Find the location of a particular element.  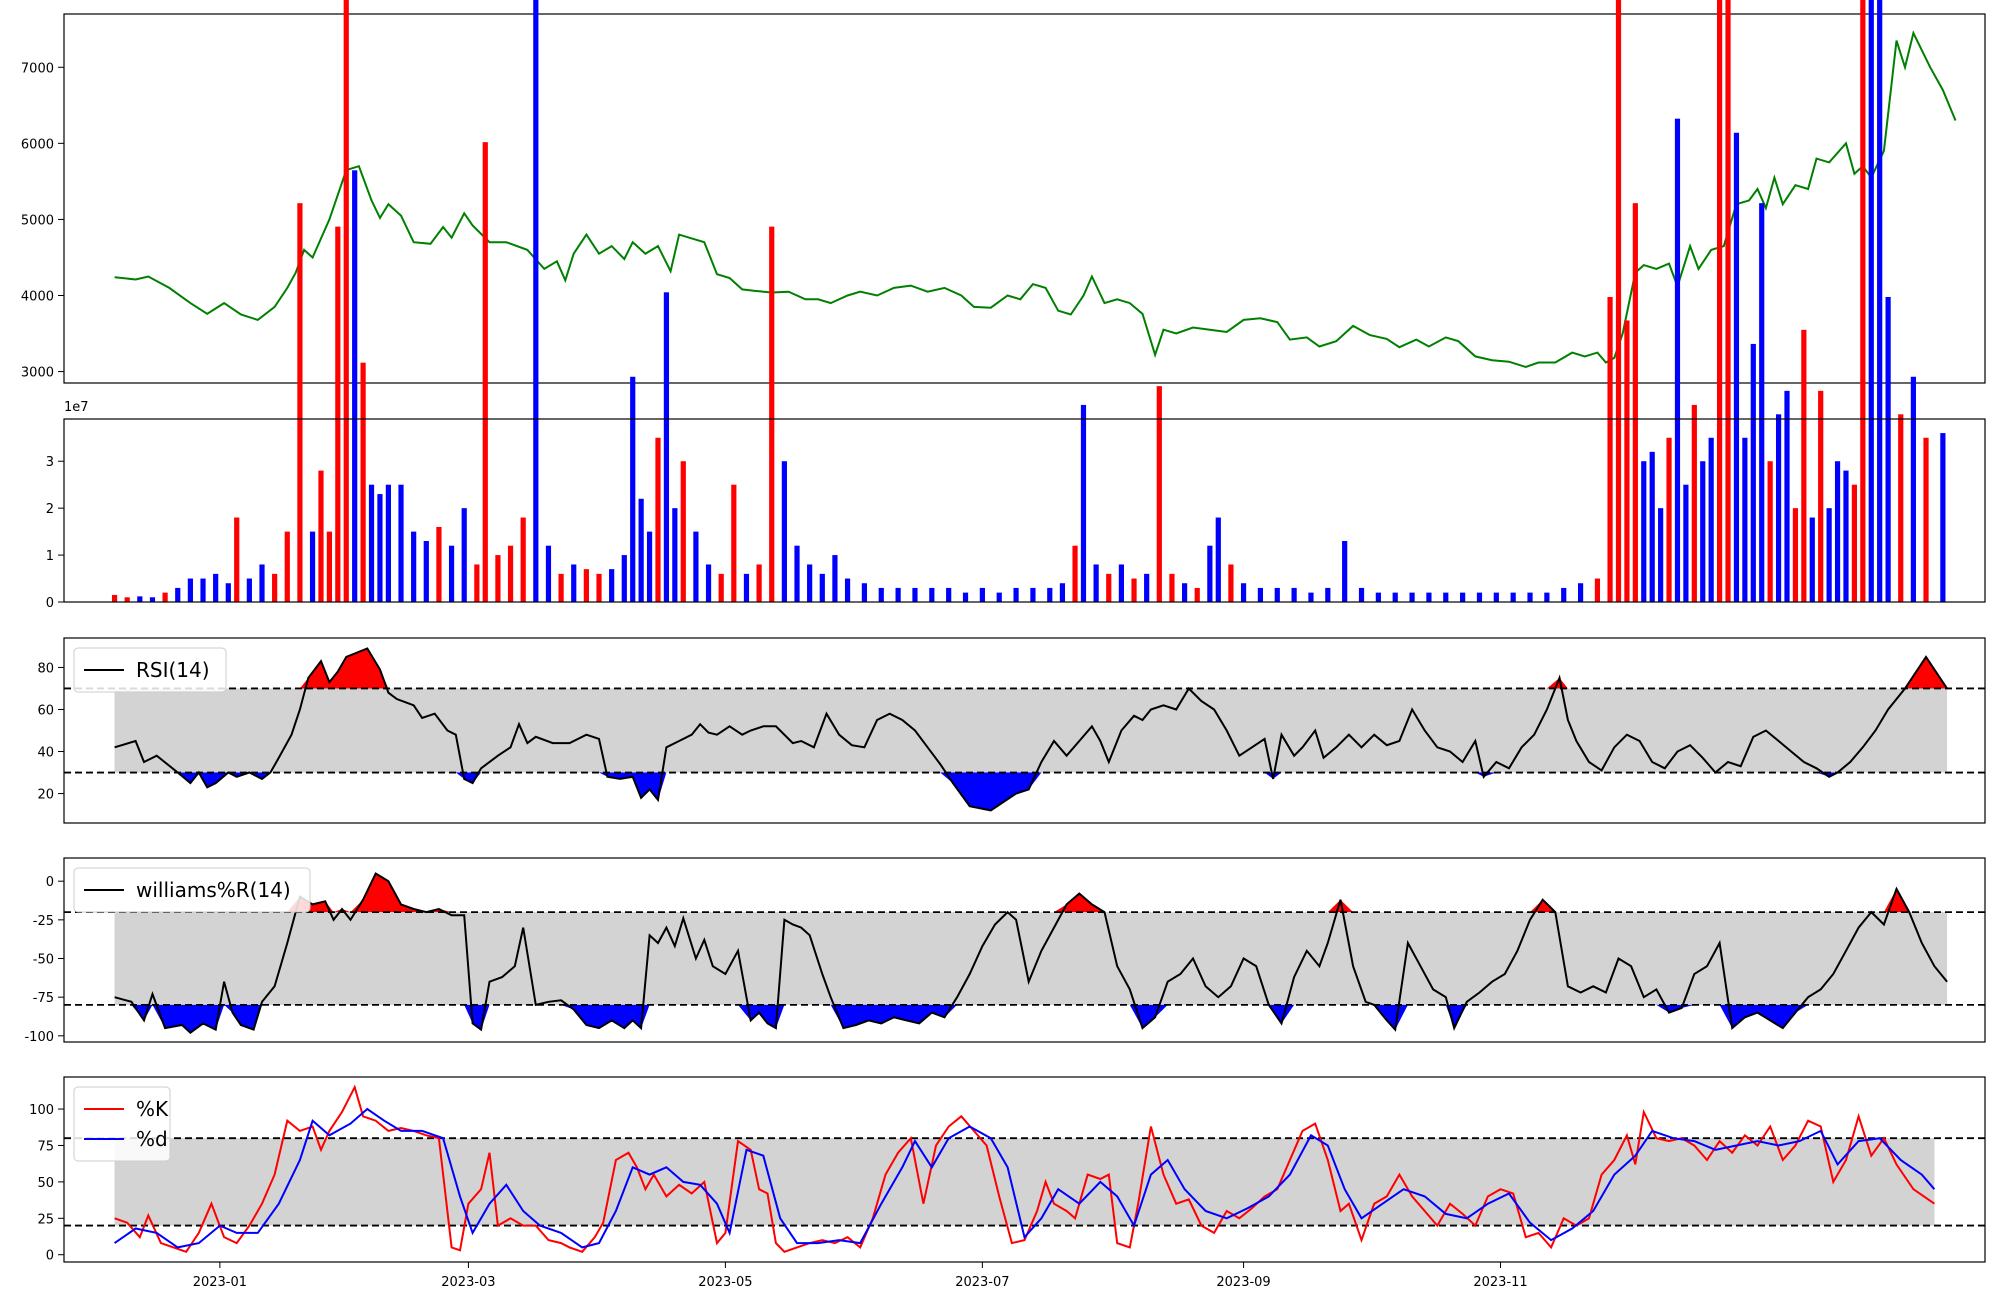

x-tick-label: 2023-07 is located at coordinates (982, 1282).